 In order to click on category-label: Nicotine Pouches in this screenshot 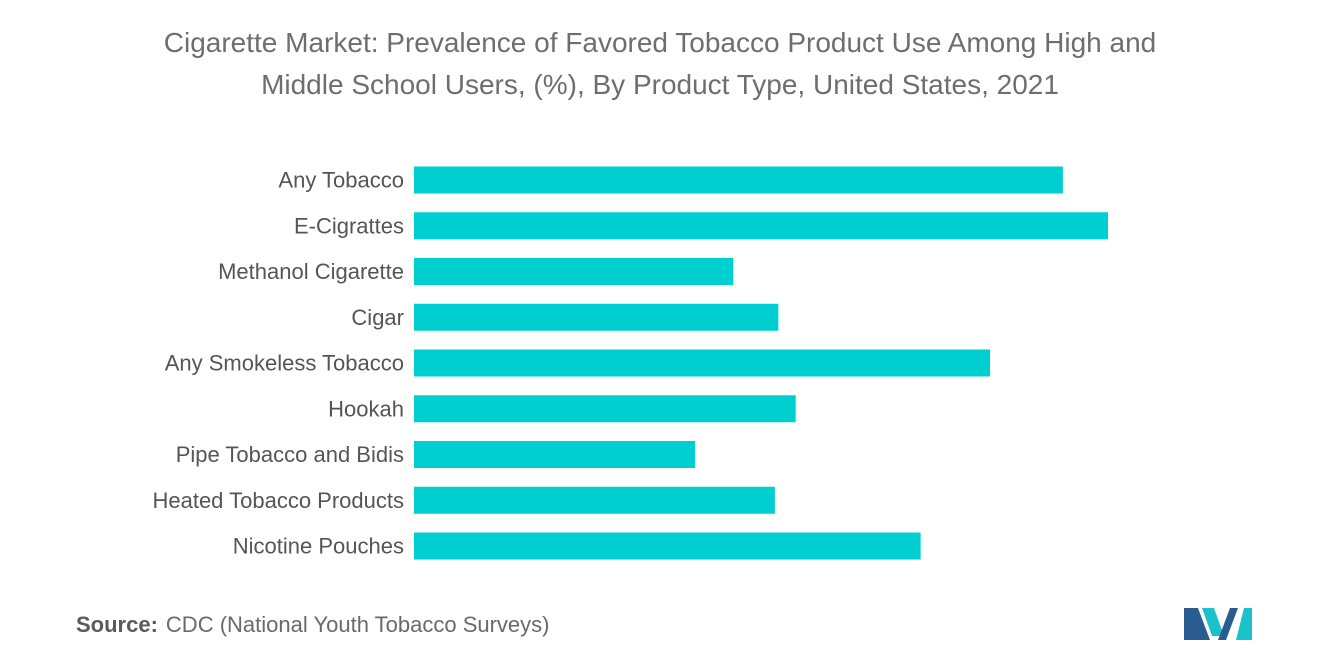, I will do `click(318, 546)`.